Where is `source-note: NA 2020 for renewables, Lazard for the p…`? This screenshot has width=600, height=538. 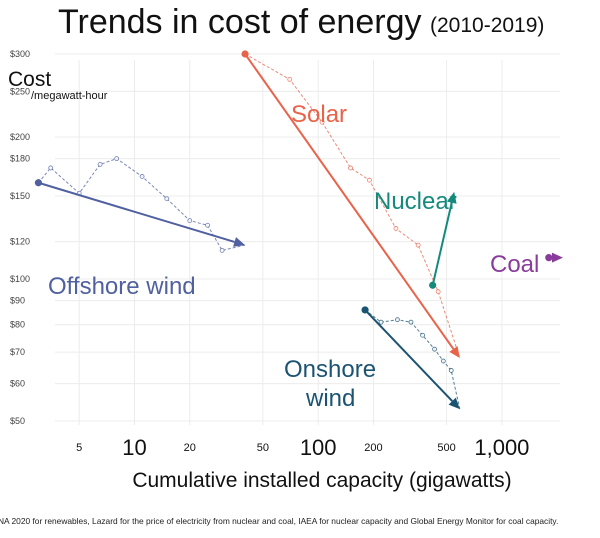 source-note: NA 2020 for renewables, Lazard for the p… is located at coordinates (279, 521).